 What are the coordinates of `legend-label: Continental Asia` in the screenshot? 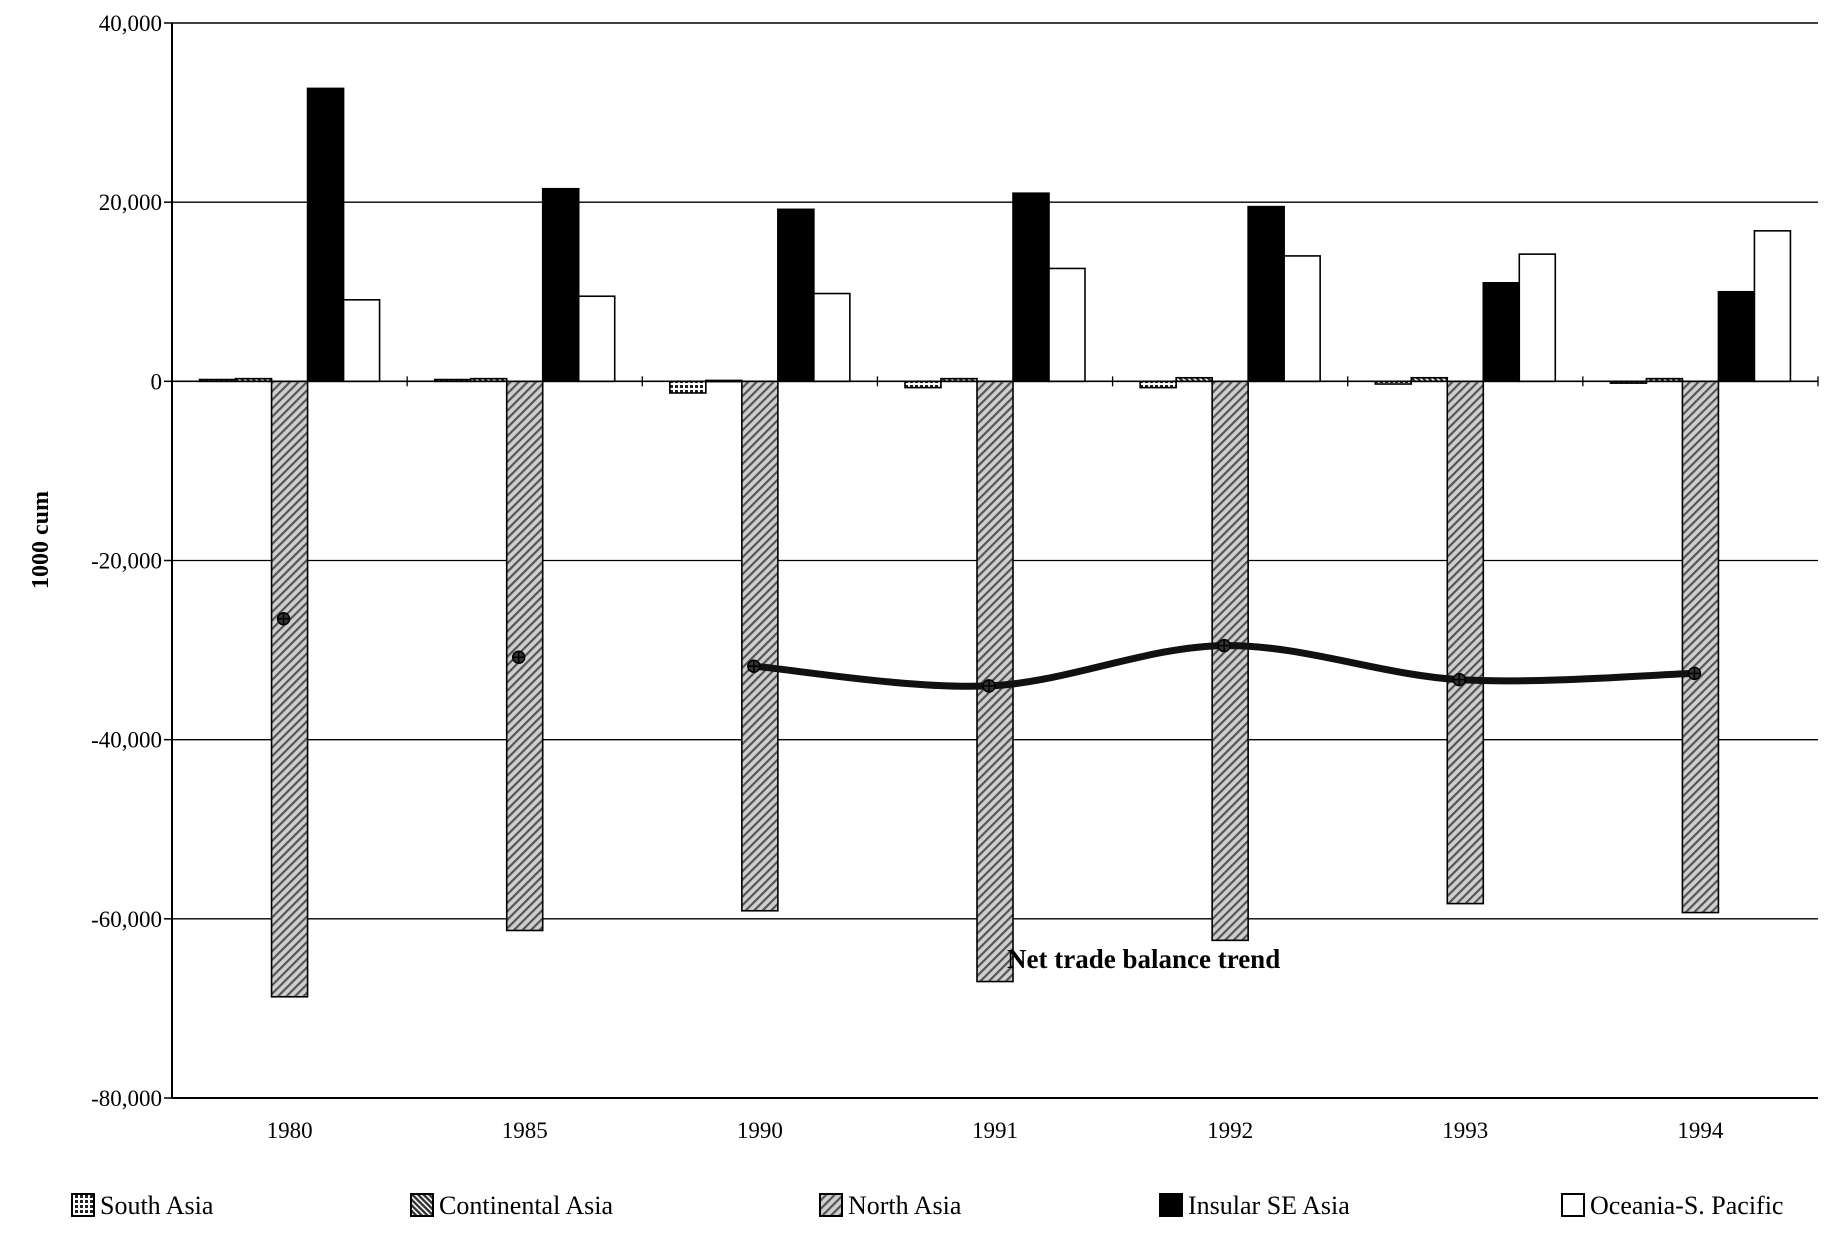 It's located at (526, 1205).